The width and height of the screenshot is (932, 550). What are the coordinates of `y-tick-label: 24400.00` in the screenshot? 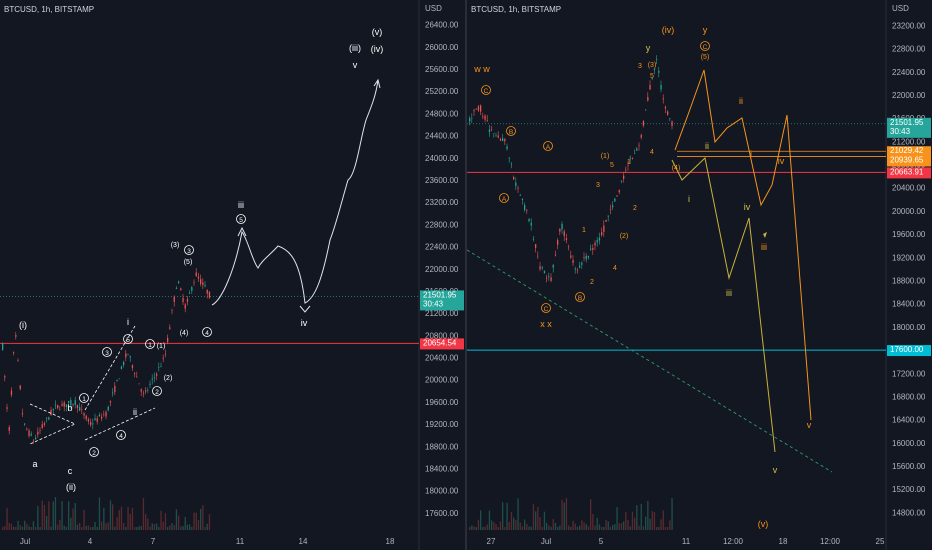 It's located at (442, 136).